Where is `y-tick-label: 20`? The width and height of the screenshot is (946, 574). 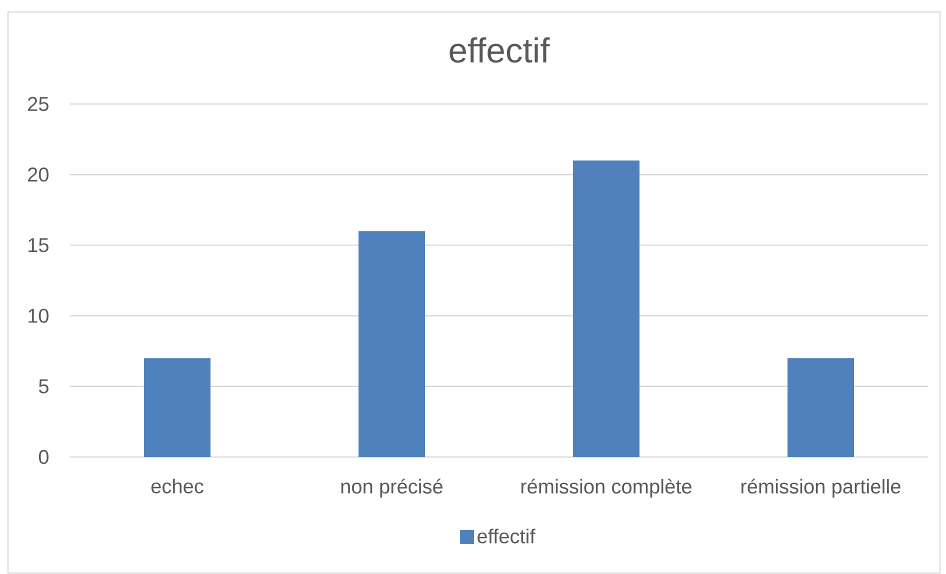
y-tick-label: 20 is located at coordinates (38, 175).